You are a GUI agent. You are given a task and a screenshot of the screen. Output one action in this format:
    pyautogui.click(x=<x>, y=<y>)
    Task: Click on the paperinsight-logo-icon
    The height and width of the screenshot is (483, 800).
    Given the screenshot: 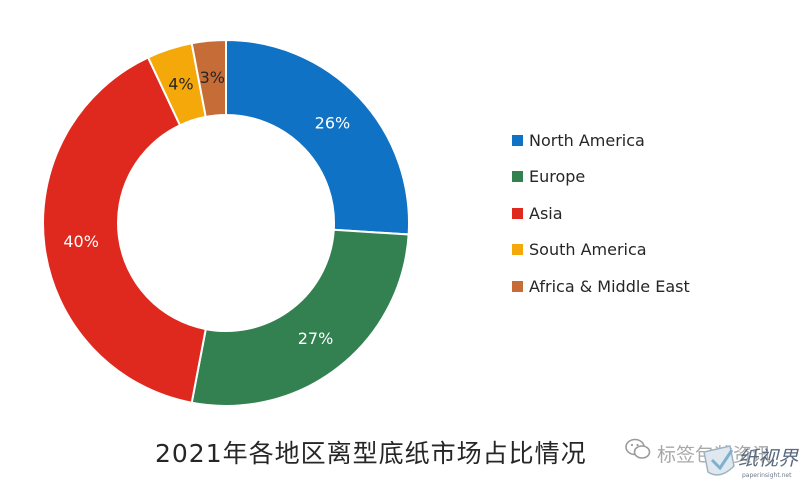 What is the action you would take?
    pyautogui.click(x=719, y=460)
    